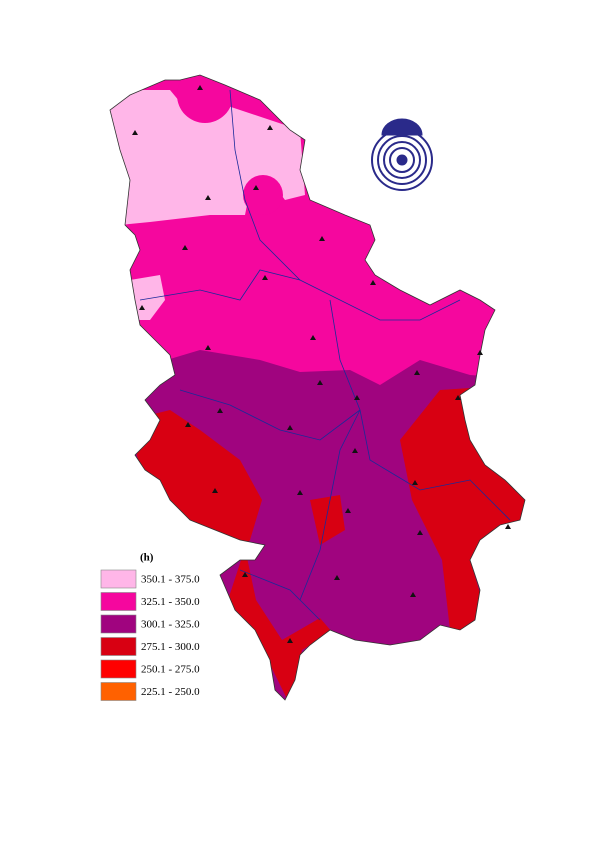  Describe the element at coordinates (170, 670) in the screenshot. I see `legend-label: 250.1 - 275.0` at that location.